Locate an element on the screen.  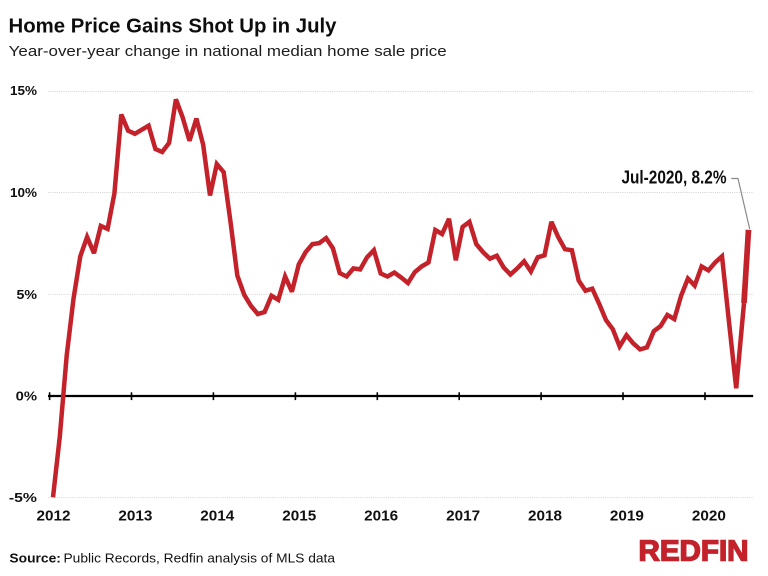
svg-text: -5% is located at coordinates (23, 497).